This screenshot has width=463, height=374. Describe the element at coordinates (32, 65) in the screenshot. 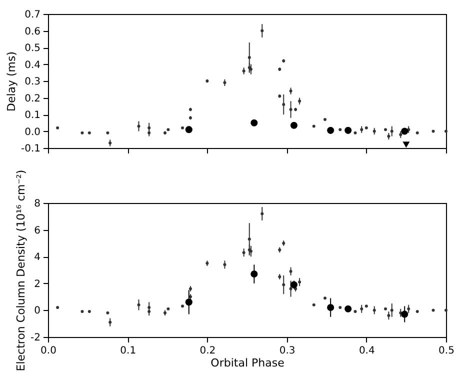

I see `y-tick-label: 0.4` at that location.